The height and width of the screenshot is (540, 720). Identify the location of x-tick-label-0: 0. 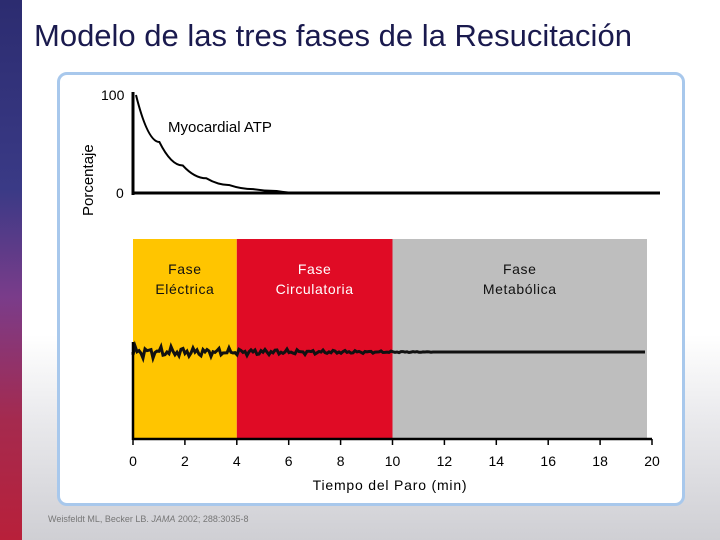
(133, 461).